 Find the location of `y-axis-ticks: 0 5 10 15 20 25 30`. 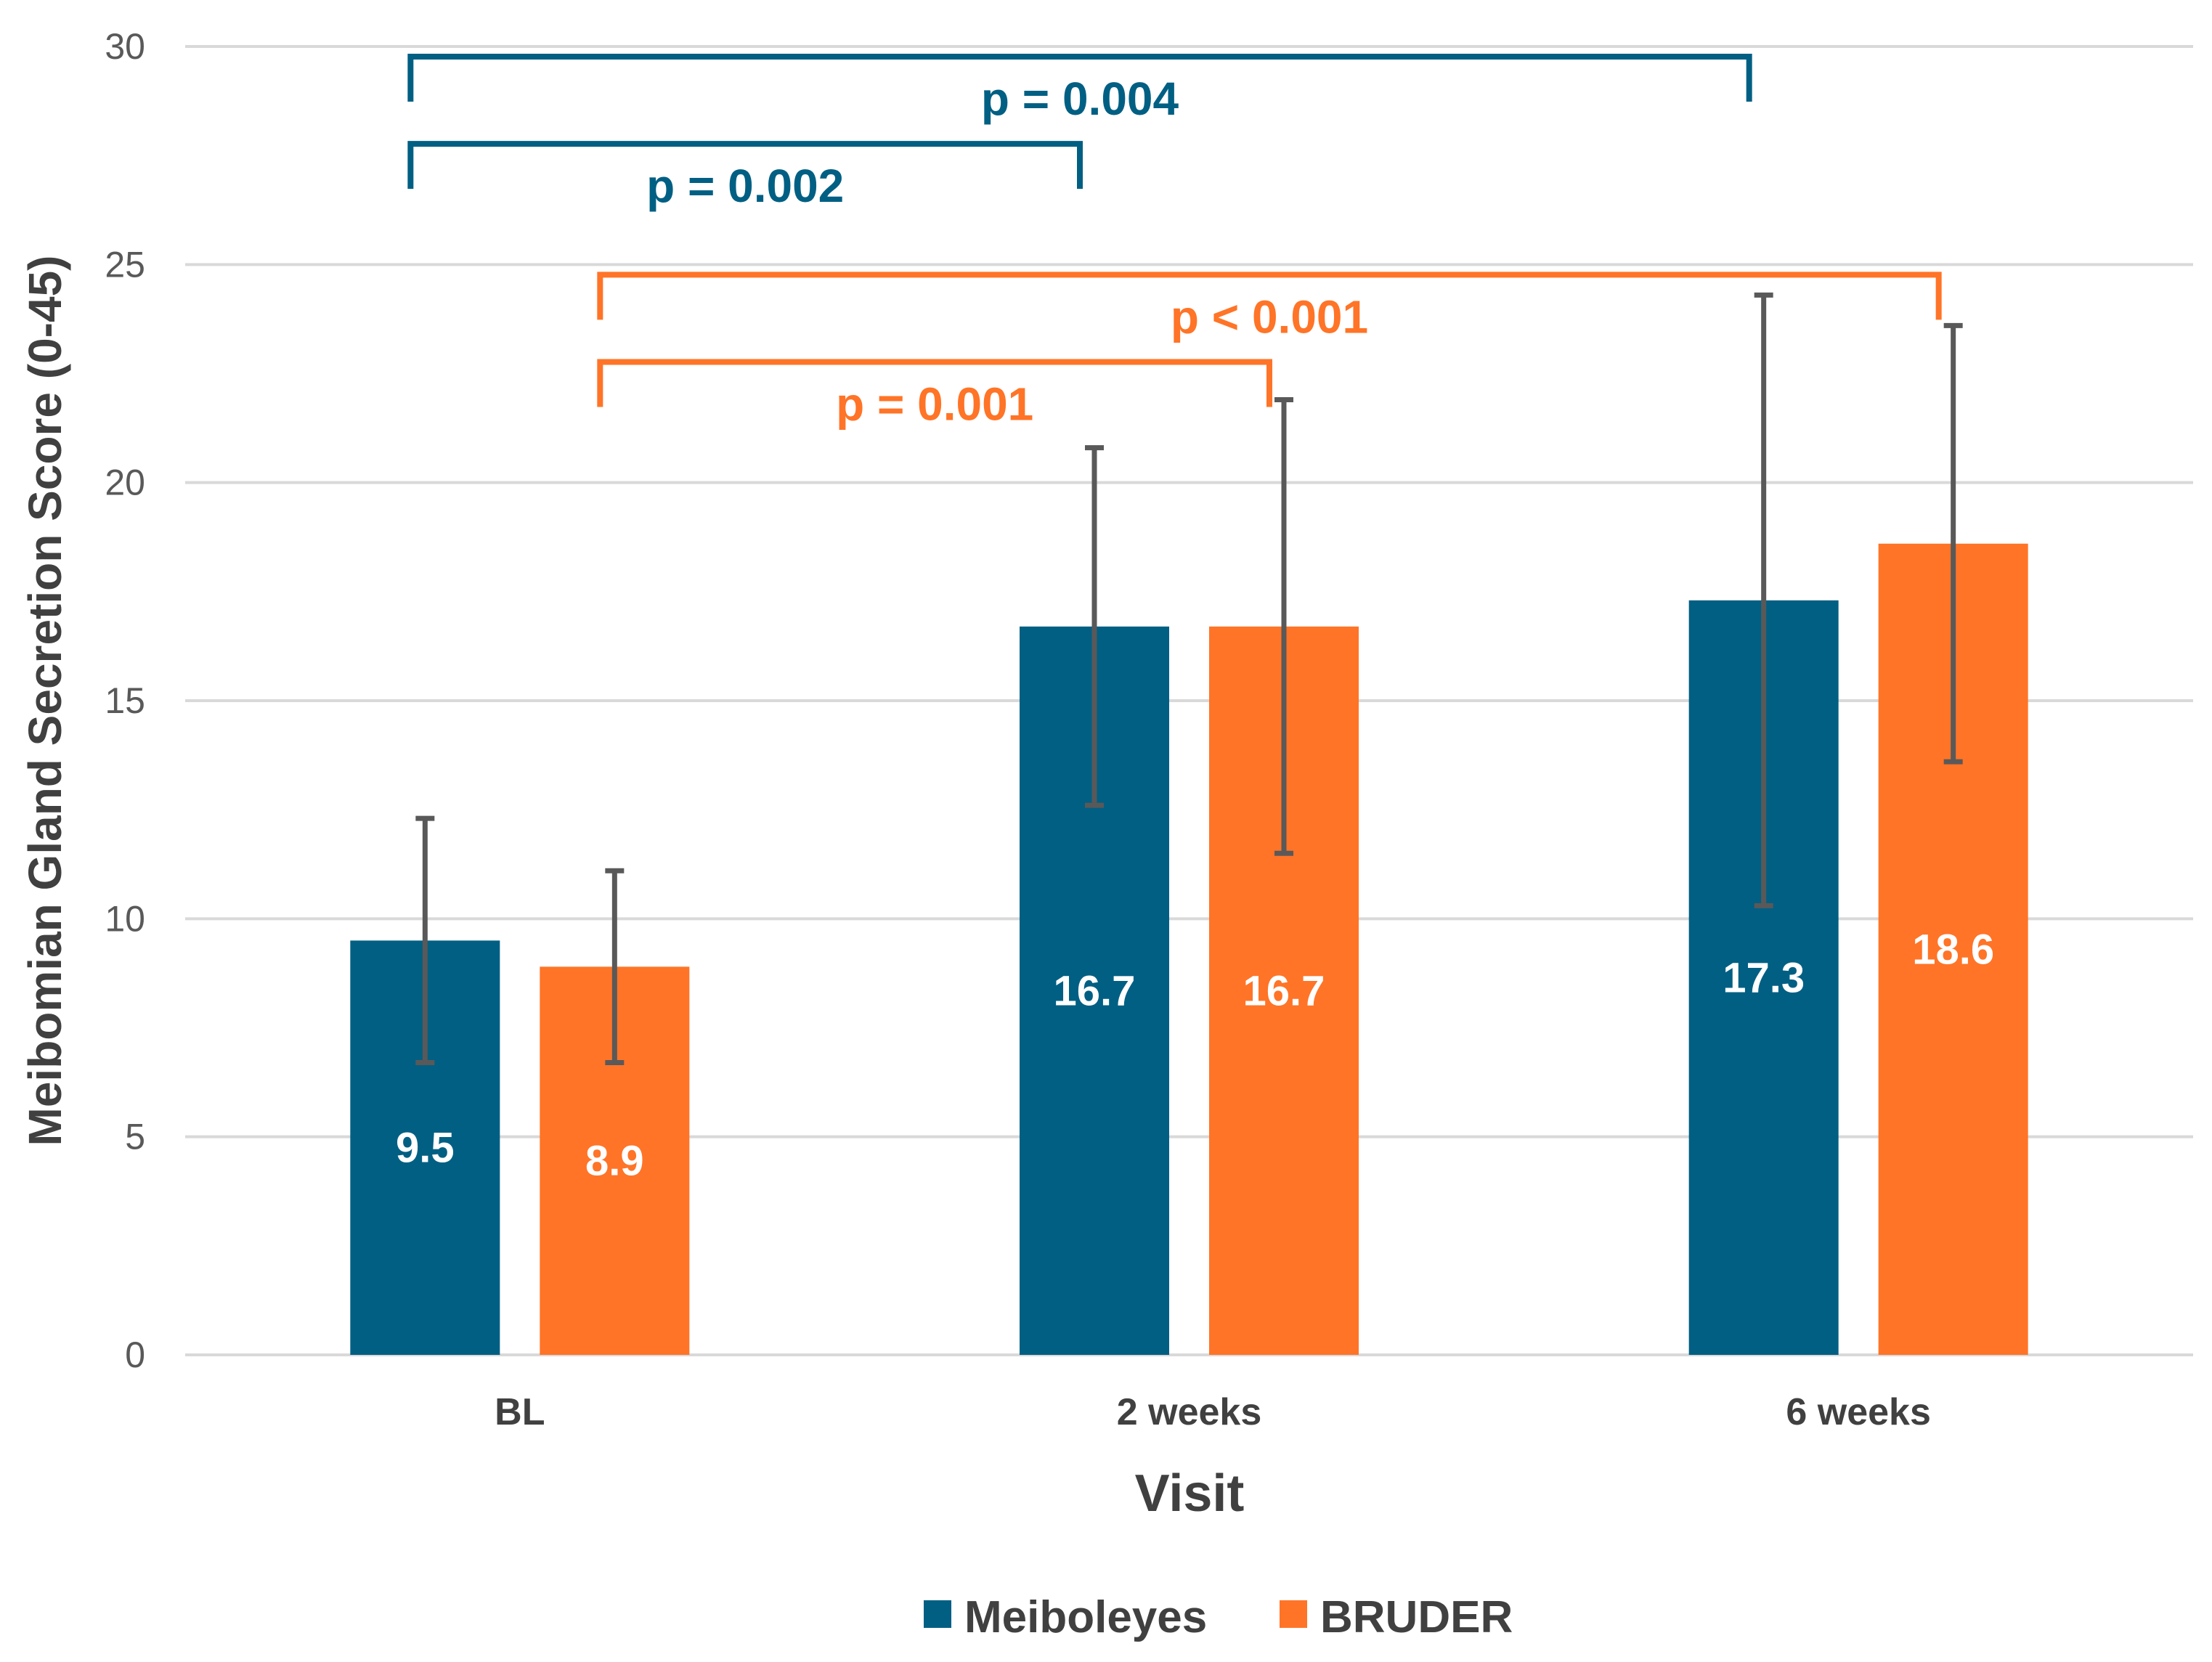

y-axis-ticks: 0 5 10 15 20 25 30 is located at coordinates (125, 700).